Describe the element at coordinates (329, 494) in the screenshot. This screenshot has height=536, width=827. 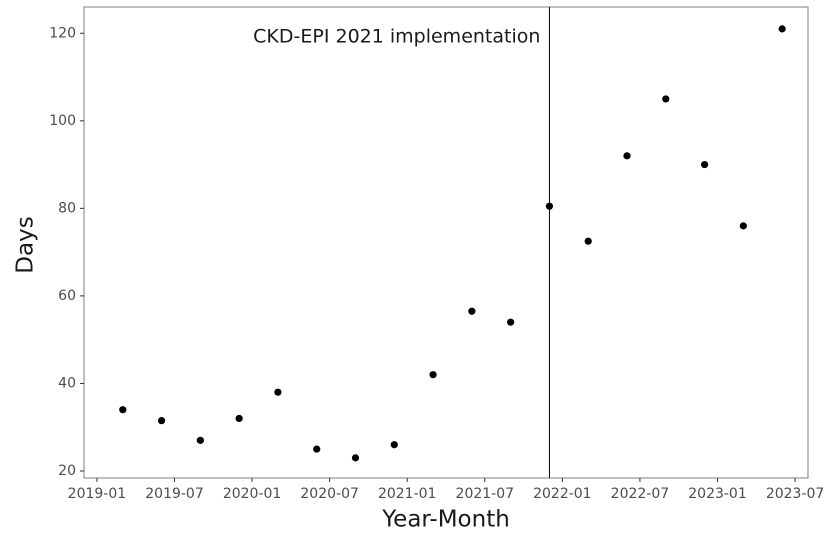
I see `x-tick-label: 2020-07` at that location.